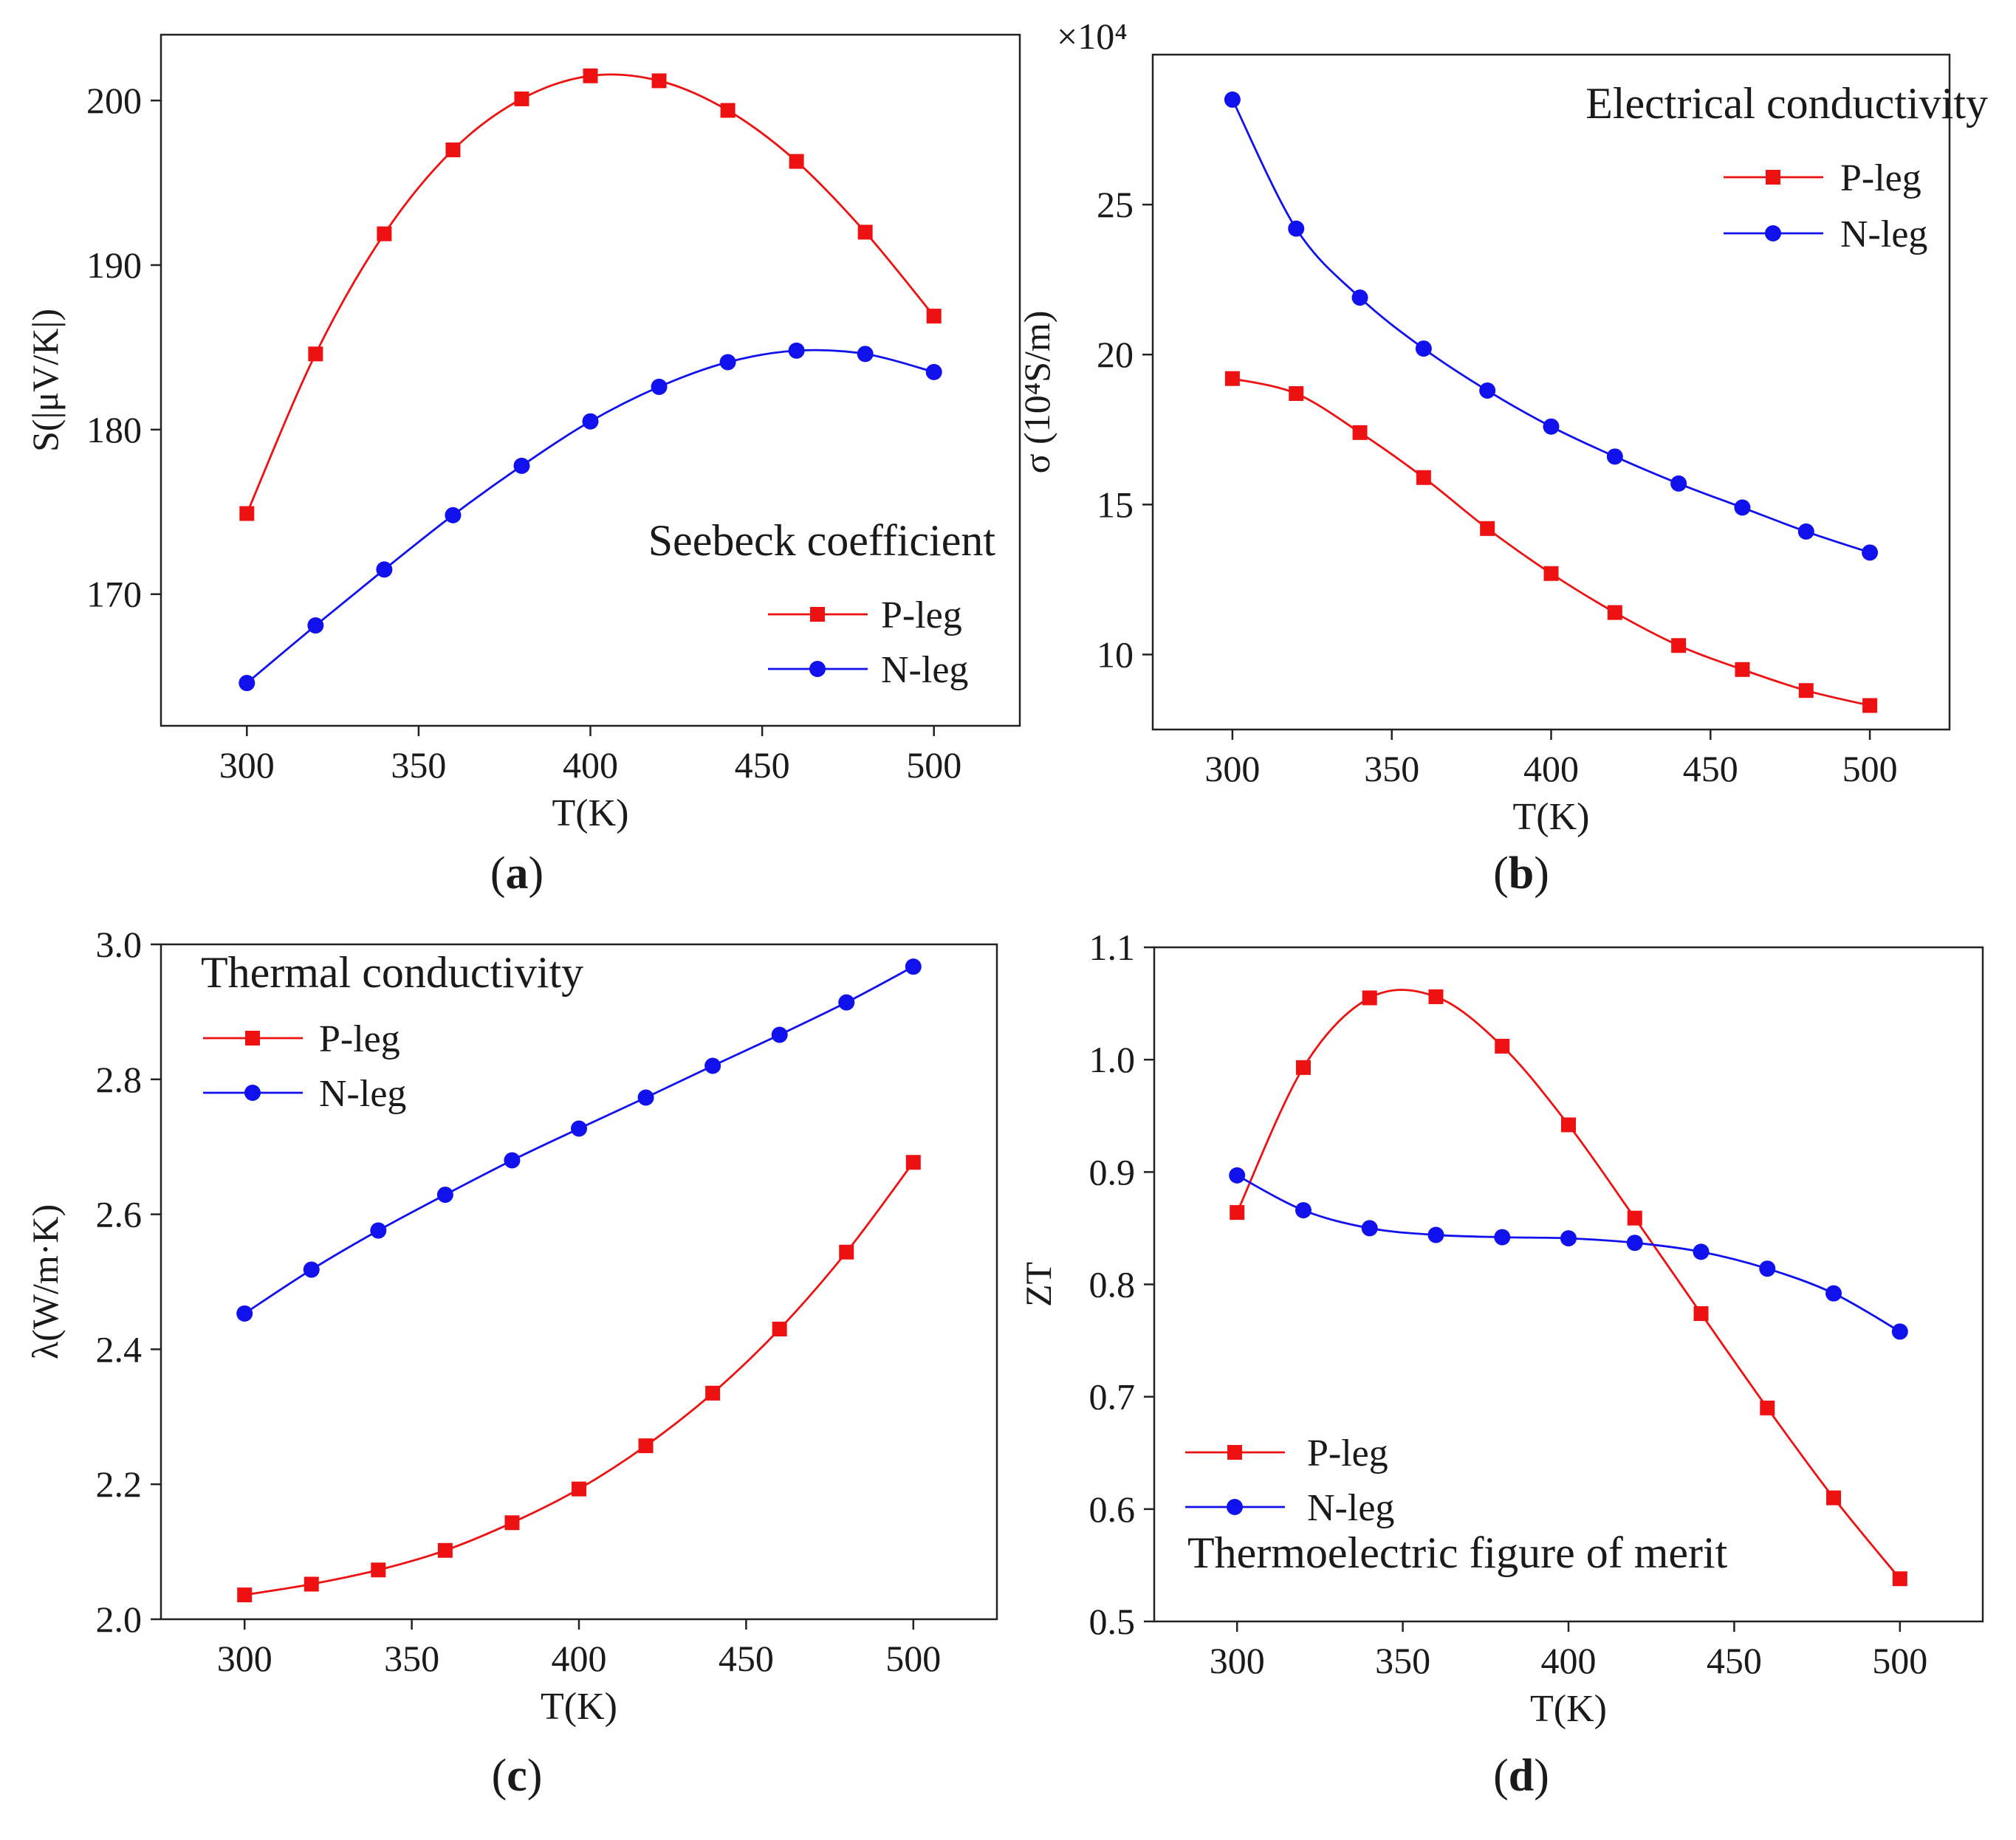 Image resolution: width=2016 pixels, height=1840 pixels. What do you see at coordinates (922, 615) in the screenshot?
I see `legend-label-a-0: P-leg` at bounding box center [922, 615].